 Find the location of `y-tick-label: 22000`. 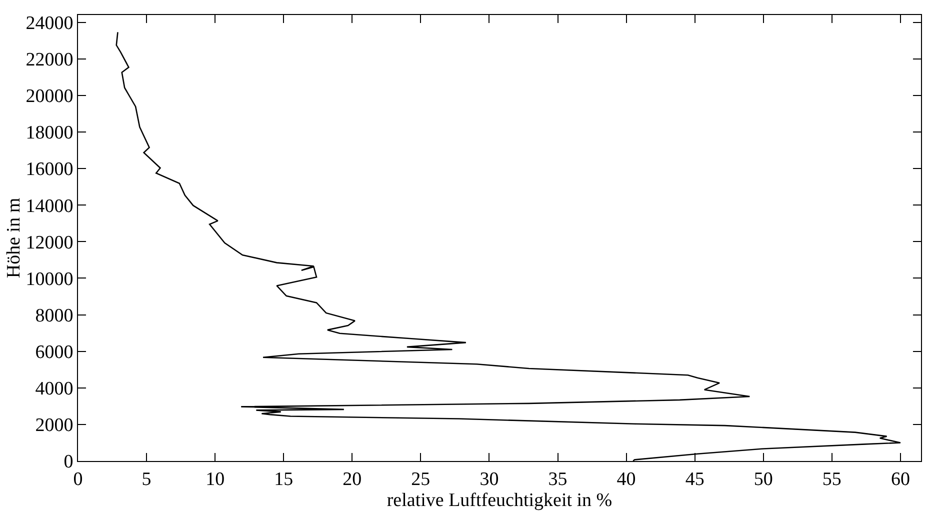

y-tick-label: 22000 is located at coordinates (50, 60).